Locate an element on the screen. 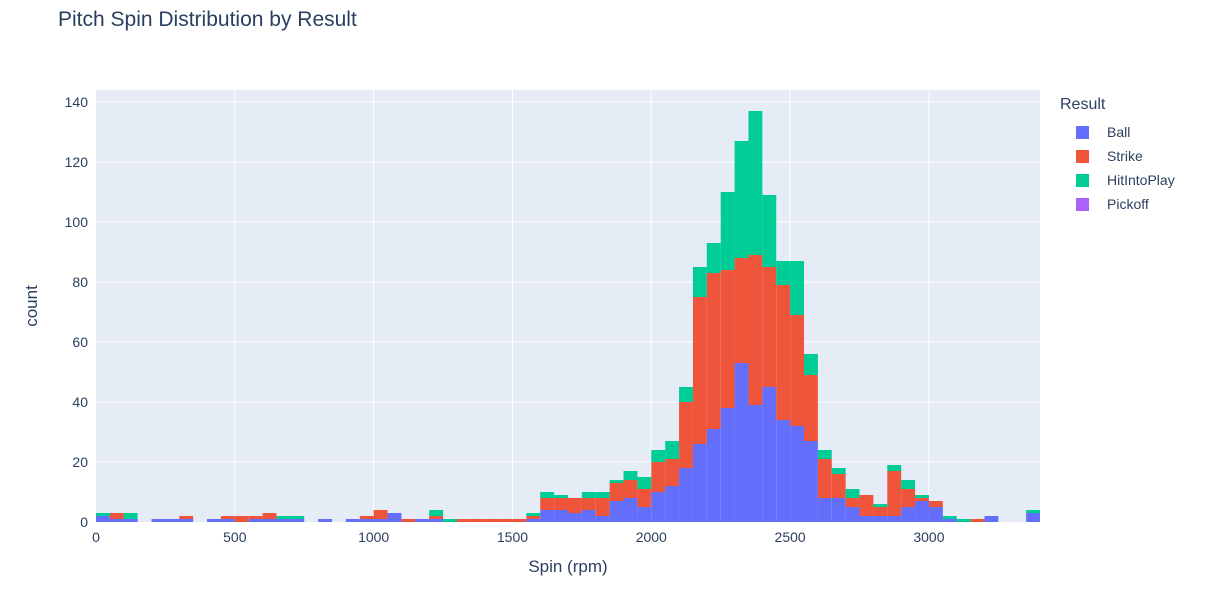 The height and width of the screenshot is (593, 1217). bar-strike-1950 is located at coordinates (644, 498).